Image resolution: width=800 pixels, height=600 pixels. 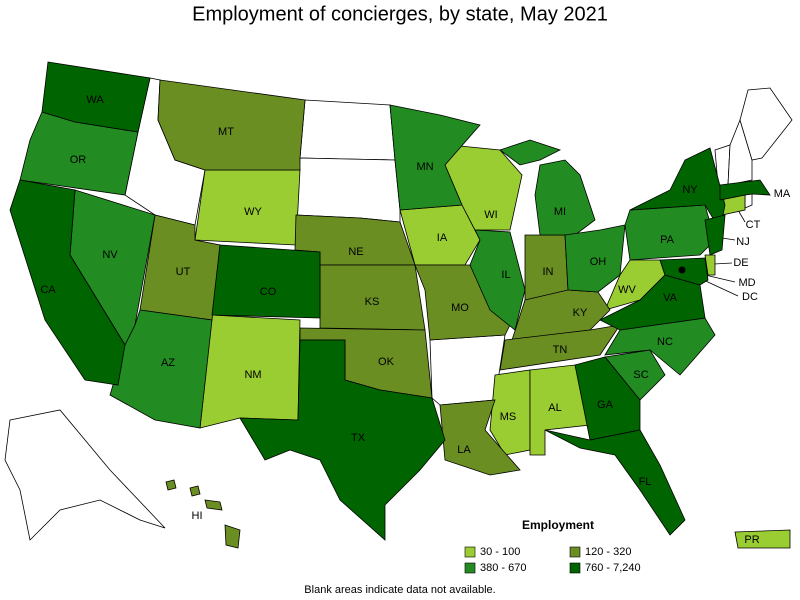 What do you see at coordinates (670, 298) in the screenshot?
I see `state-label: VA` at bounding box center [670, 298].